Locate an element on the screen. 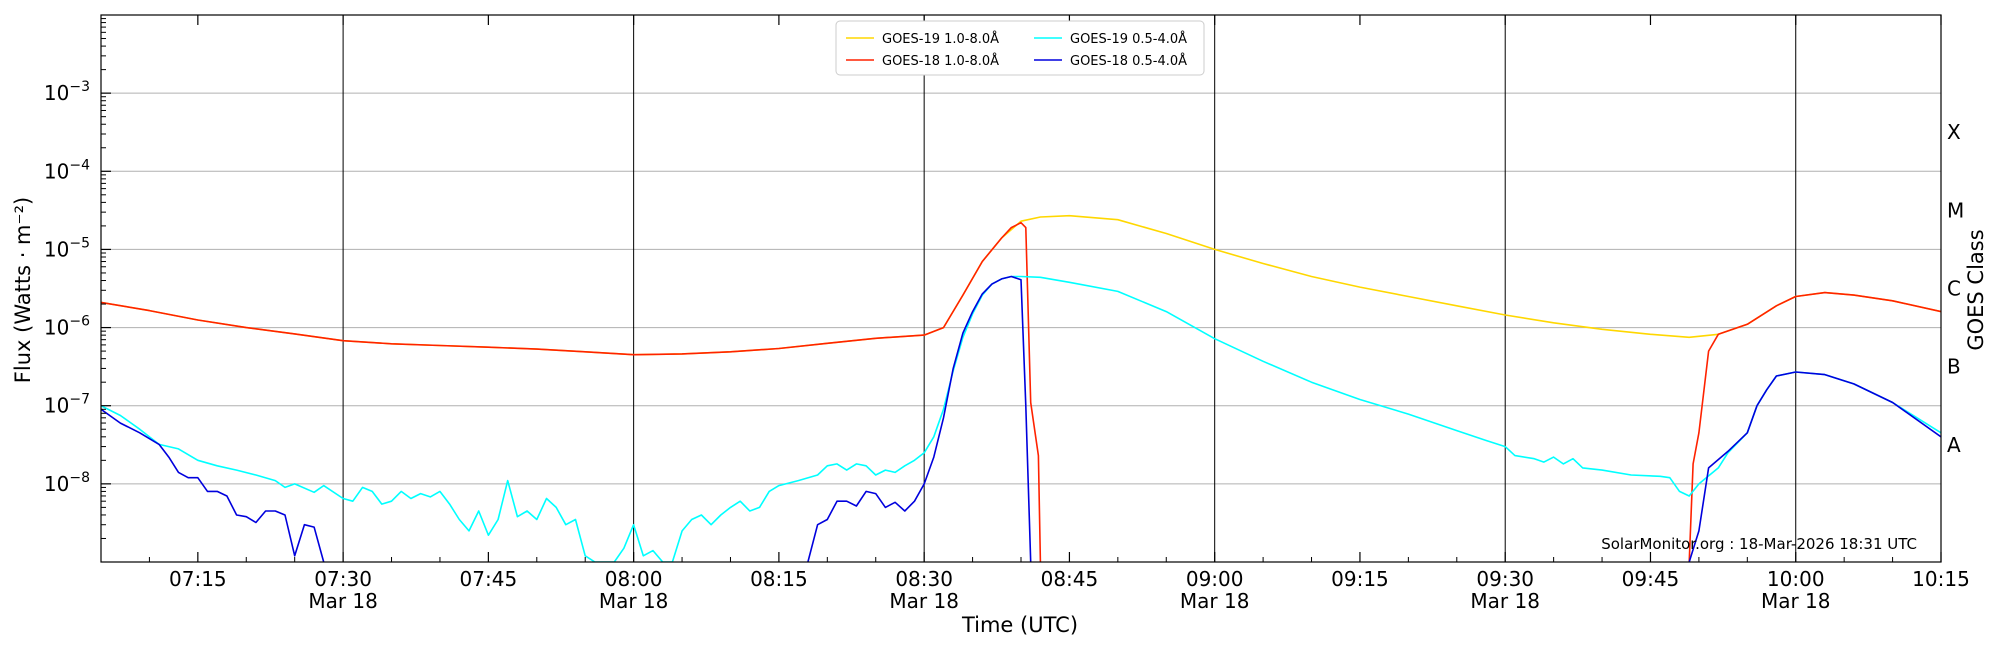 The image size is (2000, 650). legend-label: GOES-18 1.0-8.0Å is located at coordinates (940, 61).